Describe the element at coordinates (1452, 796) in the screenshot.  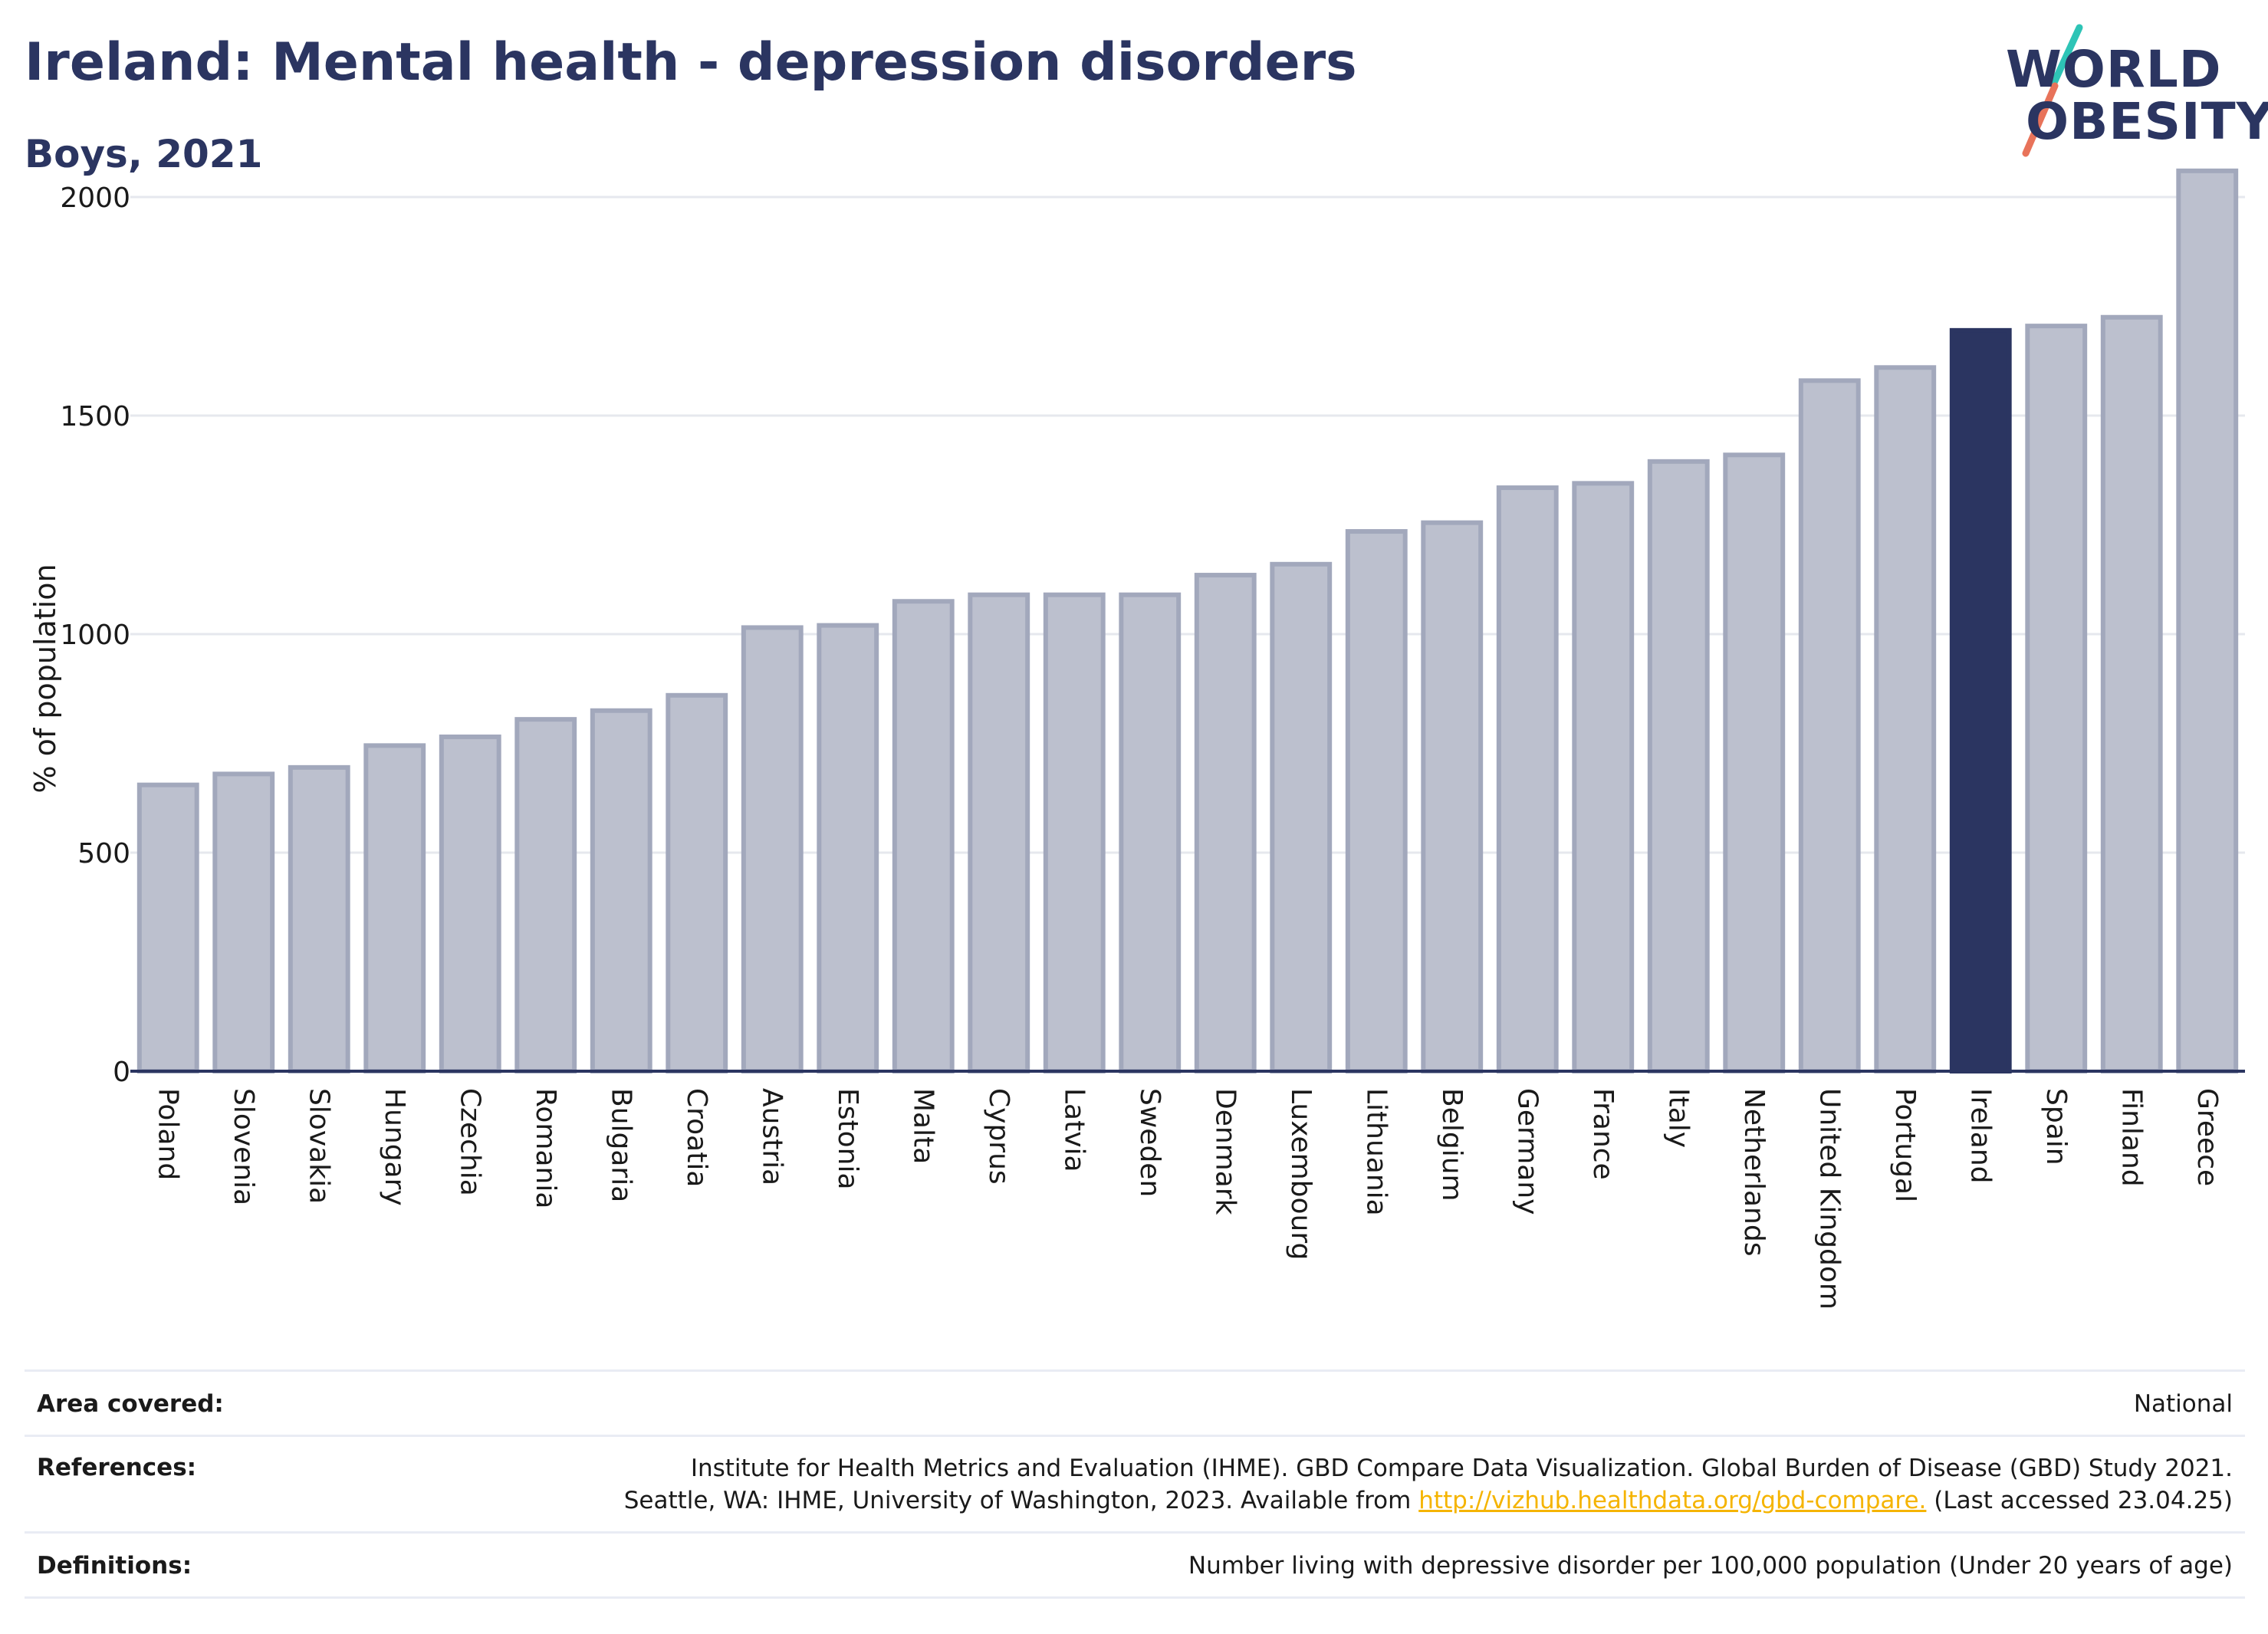
I see `bar-belgium` at that location.